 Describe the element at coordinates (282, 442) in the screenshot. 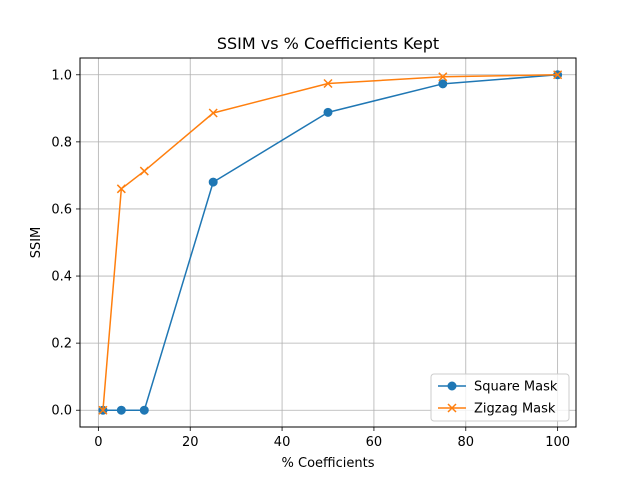

I see `x-tick-label: 40` at that location.